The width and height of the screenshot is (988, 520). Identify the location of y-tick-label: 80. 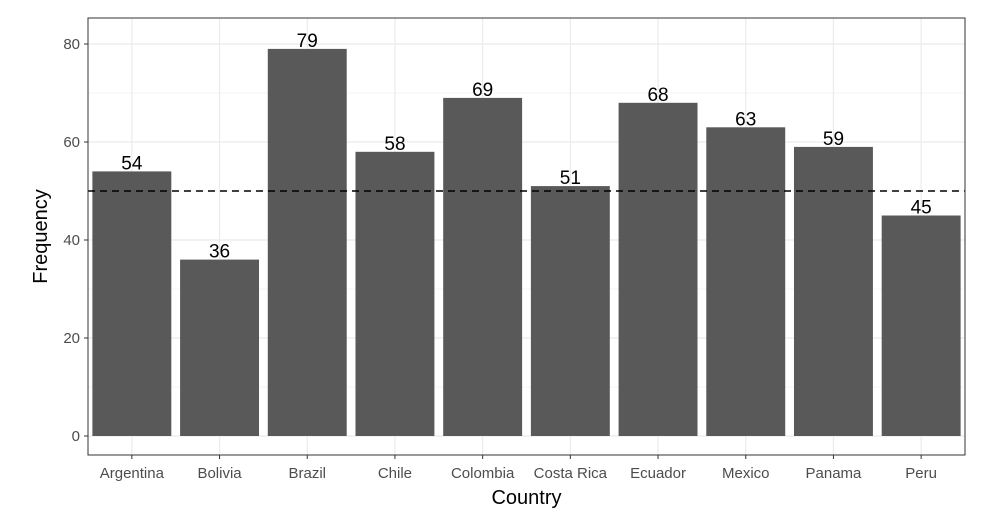
(71, 44).